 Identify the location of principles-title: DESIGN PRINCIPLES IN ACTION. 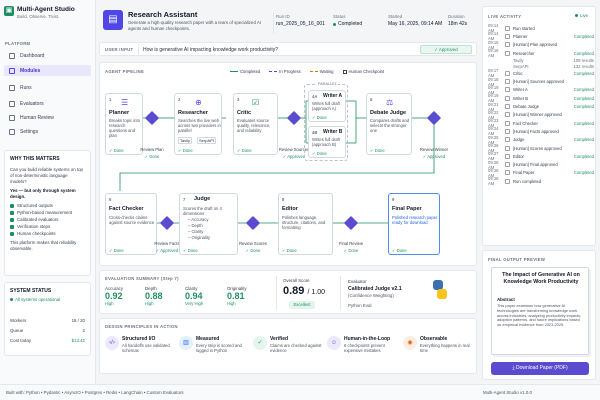
(141, 326).